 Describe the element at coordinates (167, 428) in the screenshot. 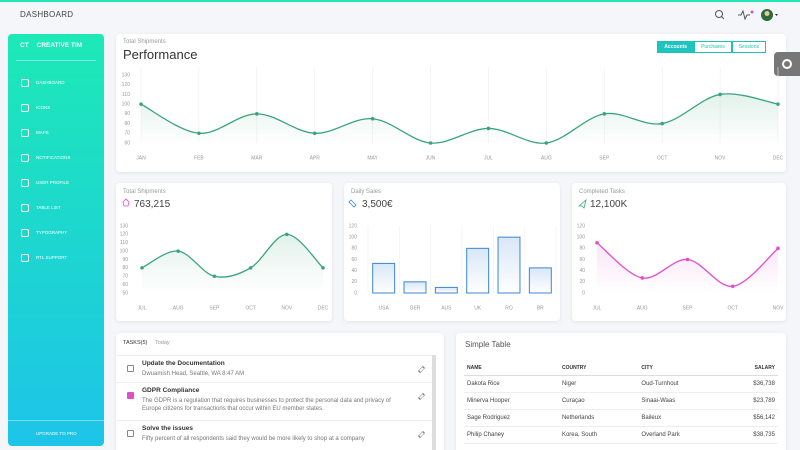

I see `task-title: Solve the issues` at that location.